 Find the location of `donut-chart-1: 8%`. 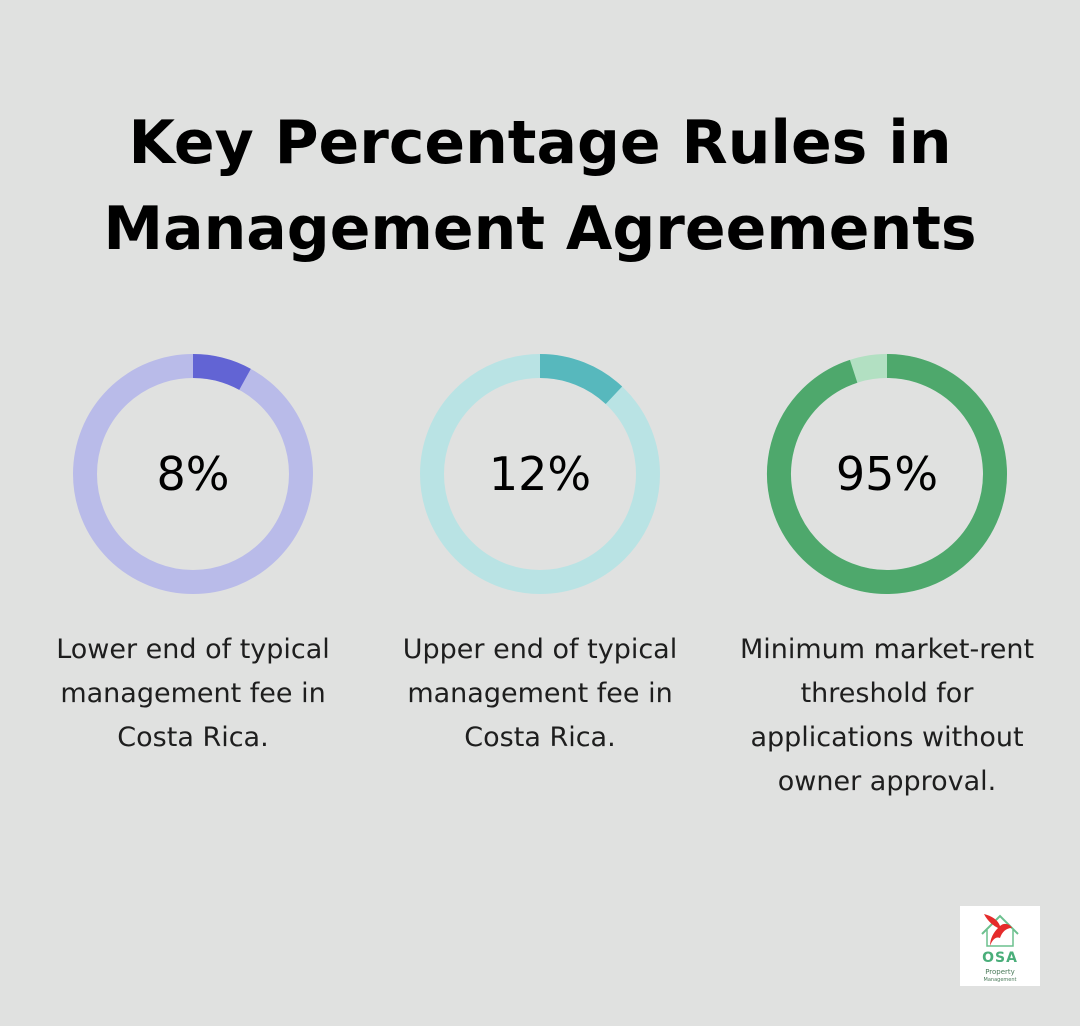

donut-chart-1: 8% is located at coordinates (193, 474).